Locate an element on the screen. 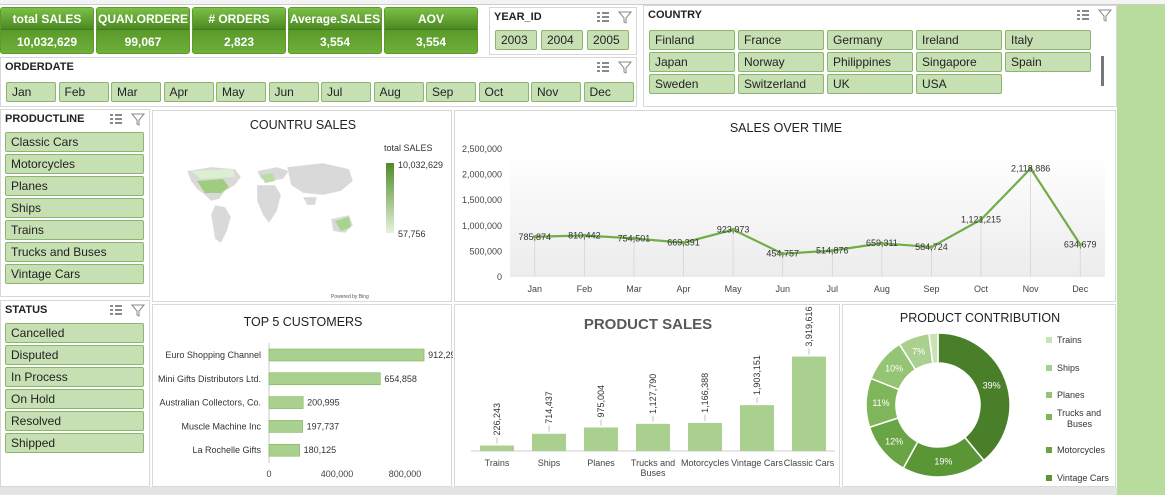 The width and height of the screenshot is (1165, 495). status-chip-shipped: Shipped is located at coordinates (74, 443).